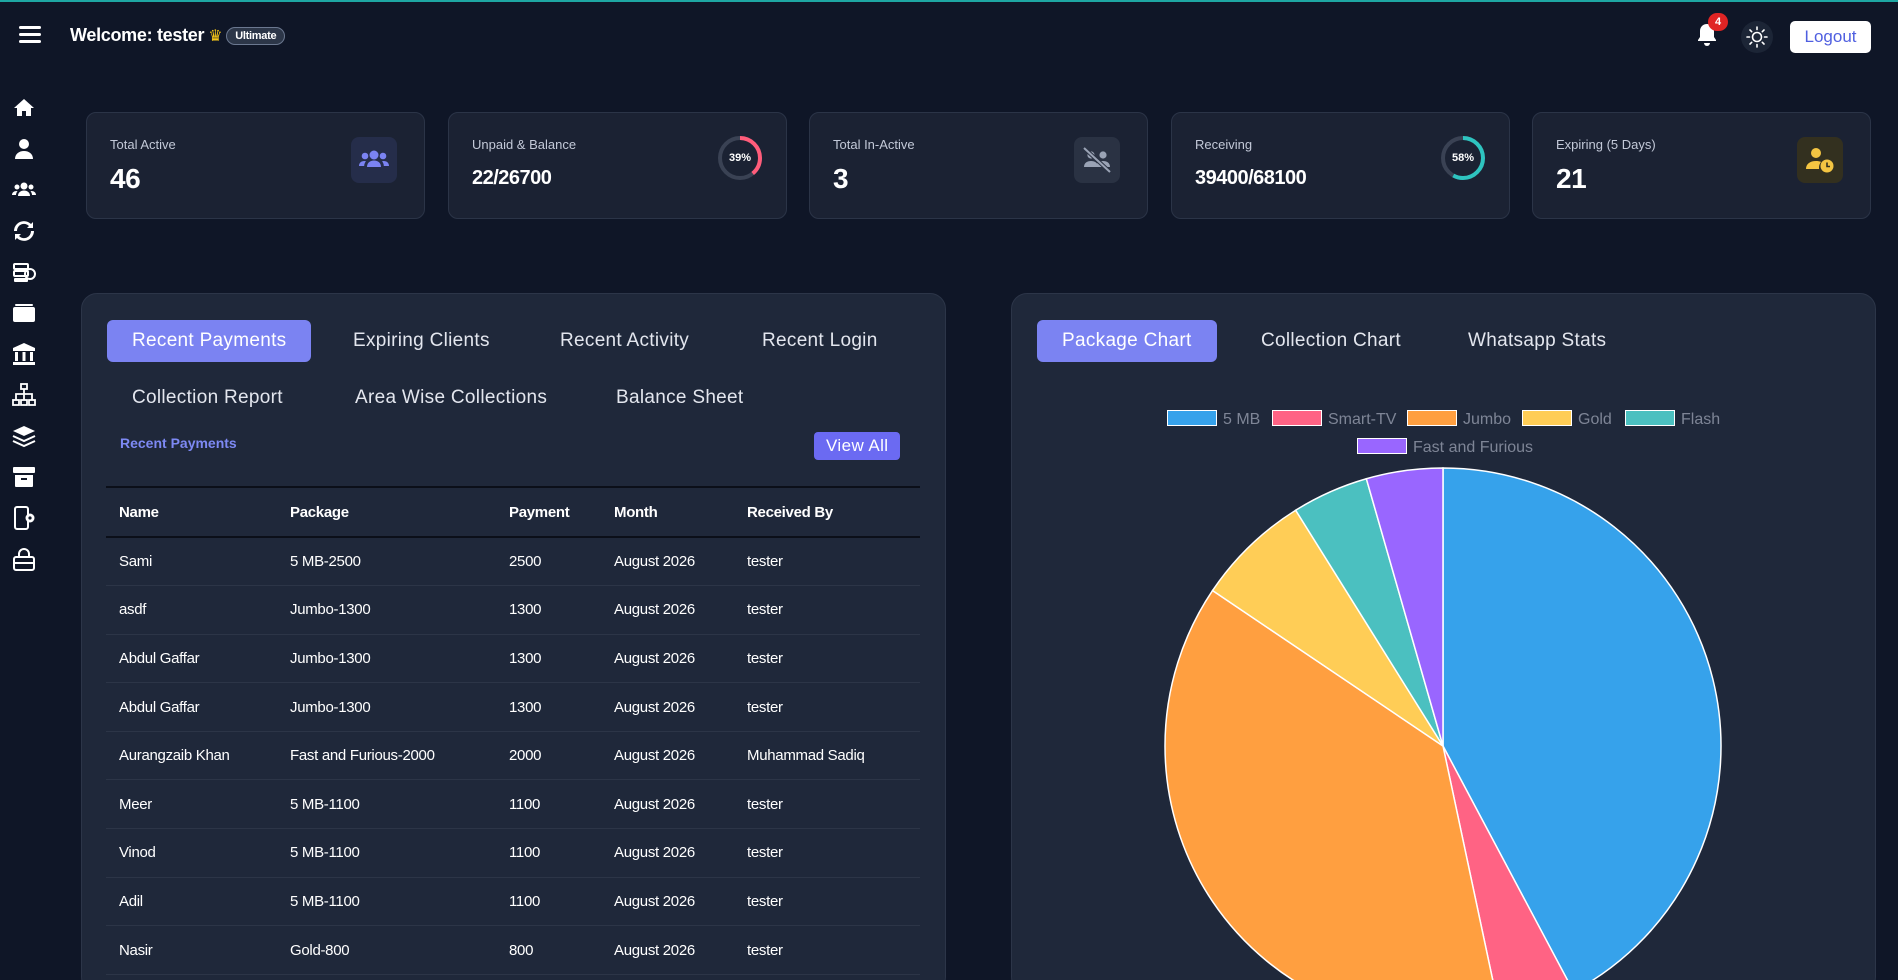  What do you see at coordinates (740, 158) in the screenshot?
I see `progress-ring-label: 39%` at bounding box center [740, 158].